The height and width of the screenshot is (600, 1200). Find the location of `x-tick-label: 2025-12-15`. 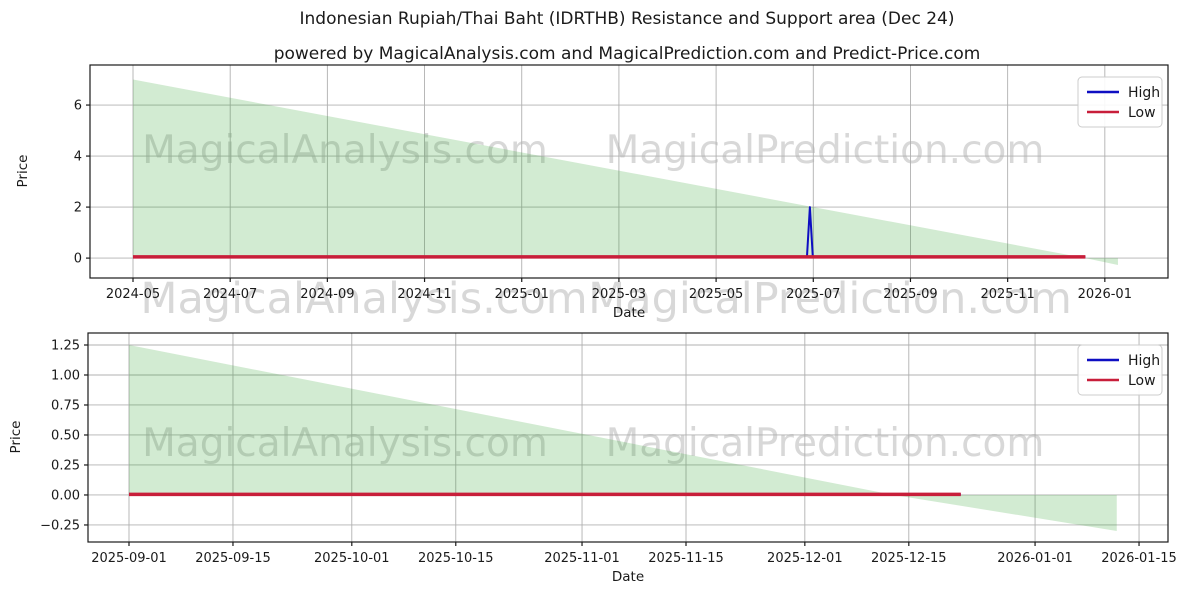

x-tick-label: 2025-12-15 is located at coordinates (909, 558).